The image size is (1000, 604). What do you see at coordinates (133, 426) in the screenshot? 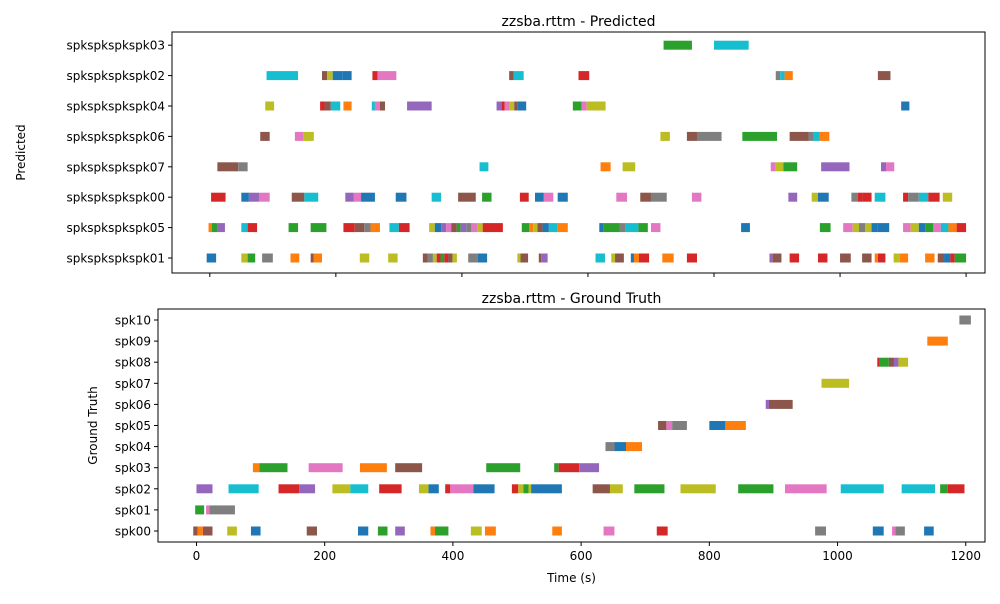
I see `y-tick-label: spk05` at bounding box center [133, 426].